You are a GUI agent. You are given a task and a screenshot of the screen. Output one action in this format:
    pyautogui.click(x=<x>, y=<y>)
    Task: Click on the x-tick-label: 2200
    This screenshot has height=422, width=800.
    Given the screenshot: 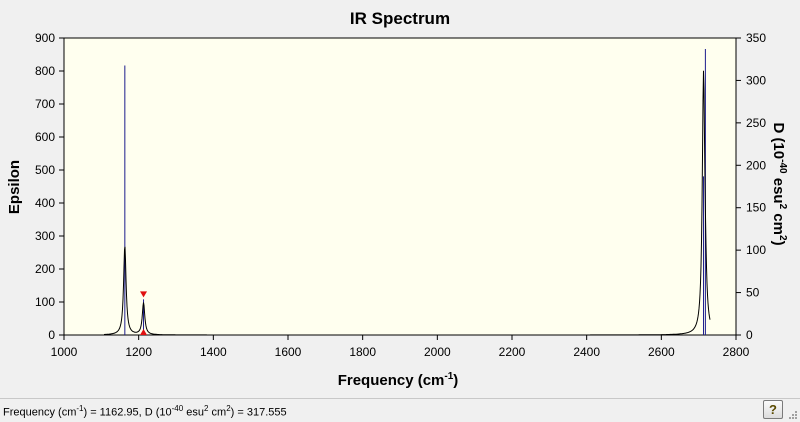 What is the action you would take?
    pyautogui.click(x=512, y=352)
    